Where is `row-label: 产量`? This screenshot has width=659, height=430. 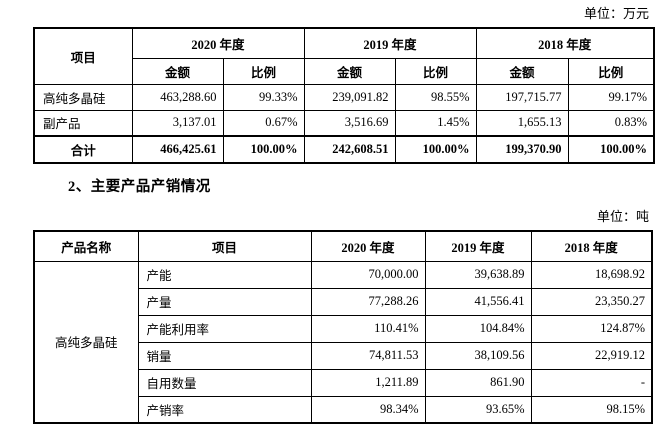 row-label: 产量 is located at coordinates (224, 301).